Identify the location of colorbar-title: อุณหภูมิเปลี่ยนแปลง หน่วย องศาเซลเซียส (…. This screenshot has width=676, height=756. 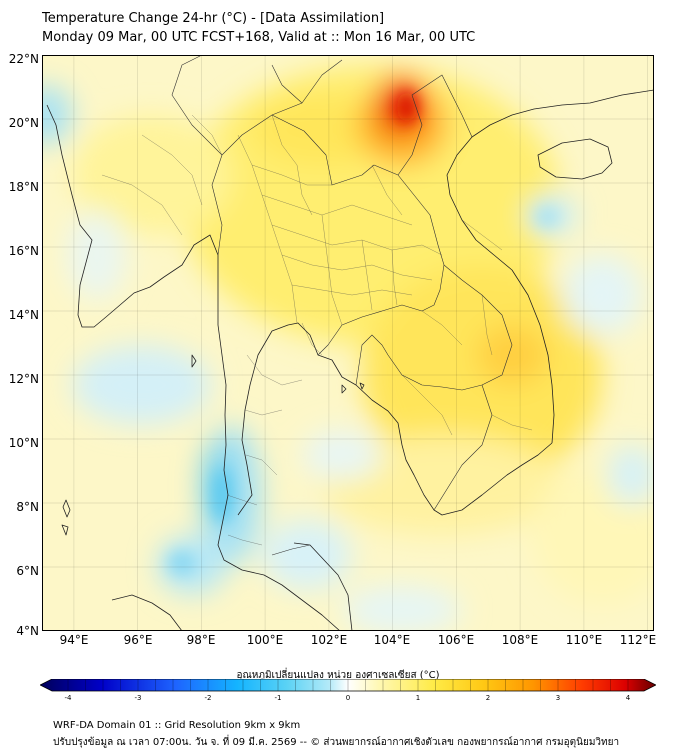
(338, 675).